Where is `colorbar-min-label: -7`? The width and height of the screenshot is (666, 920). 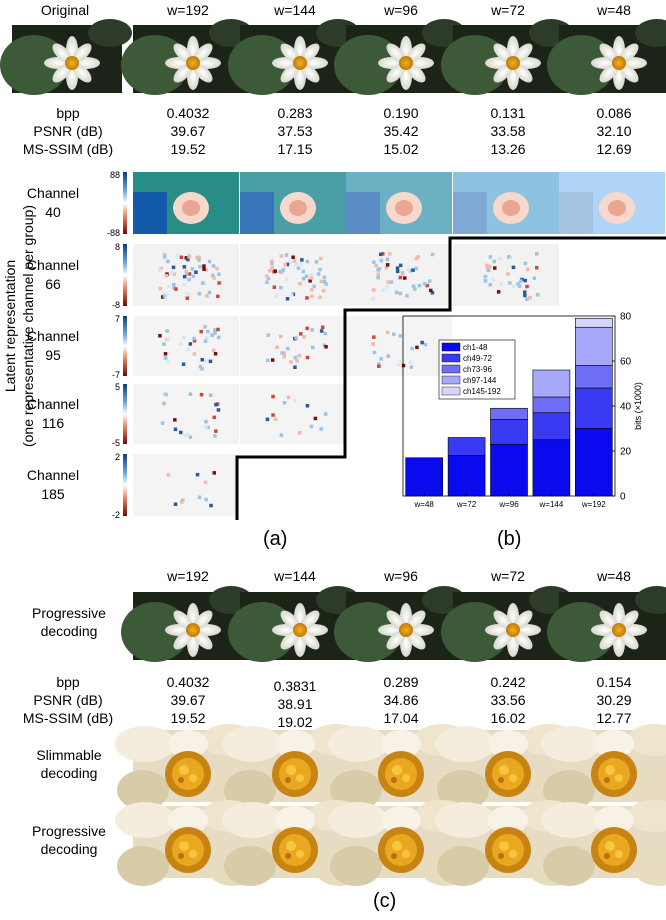 colorbar-min-label: -7 is located at coordinates (116, 375).